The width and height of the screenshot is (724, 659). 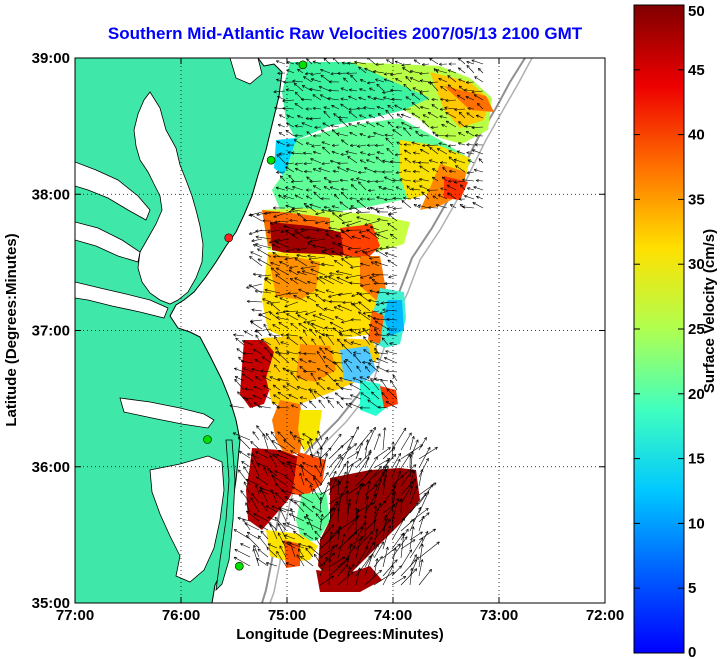 I want to click on pamlico-sound, so click(x=187, y=519).